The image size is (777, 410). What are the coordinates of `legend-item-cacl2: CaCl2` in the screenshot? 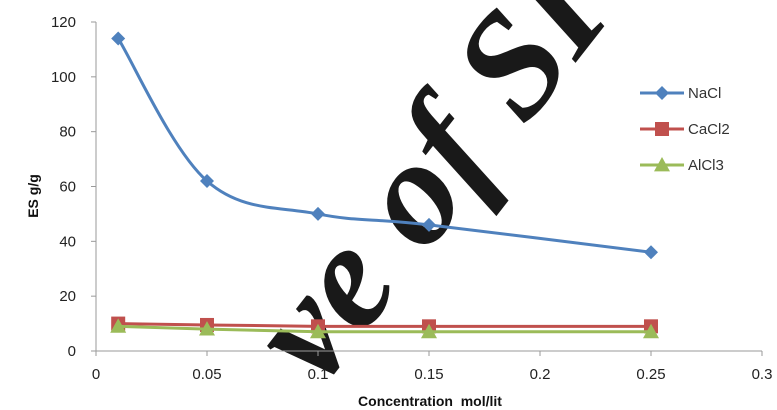 It's located at (685, 129).